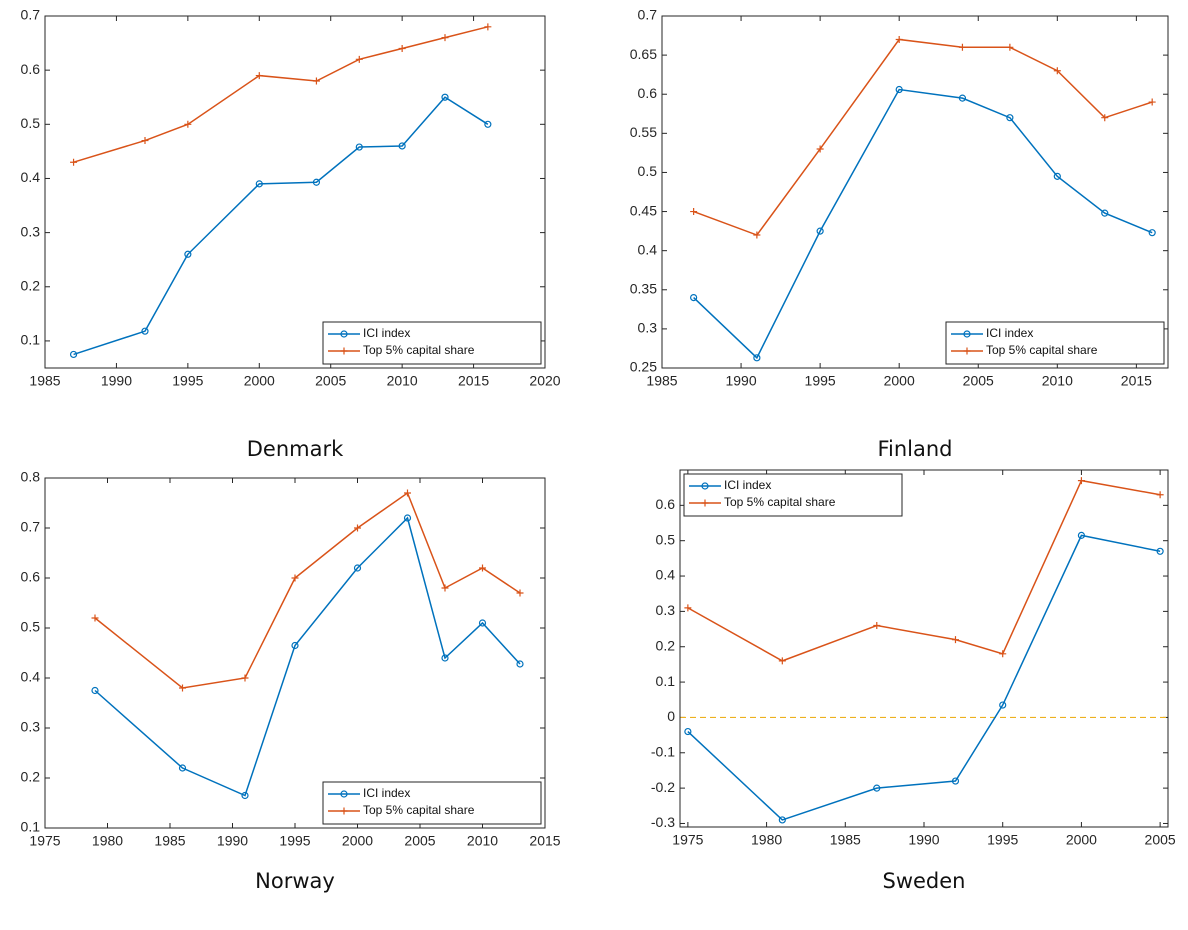 The image size is (1188, 930). I want to click on y-tick-label: 0.25, so click(643, 367).